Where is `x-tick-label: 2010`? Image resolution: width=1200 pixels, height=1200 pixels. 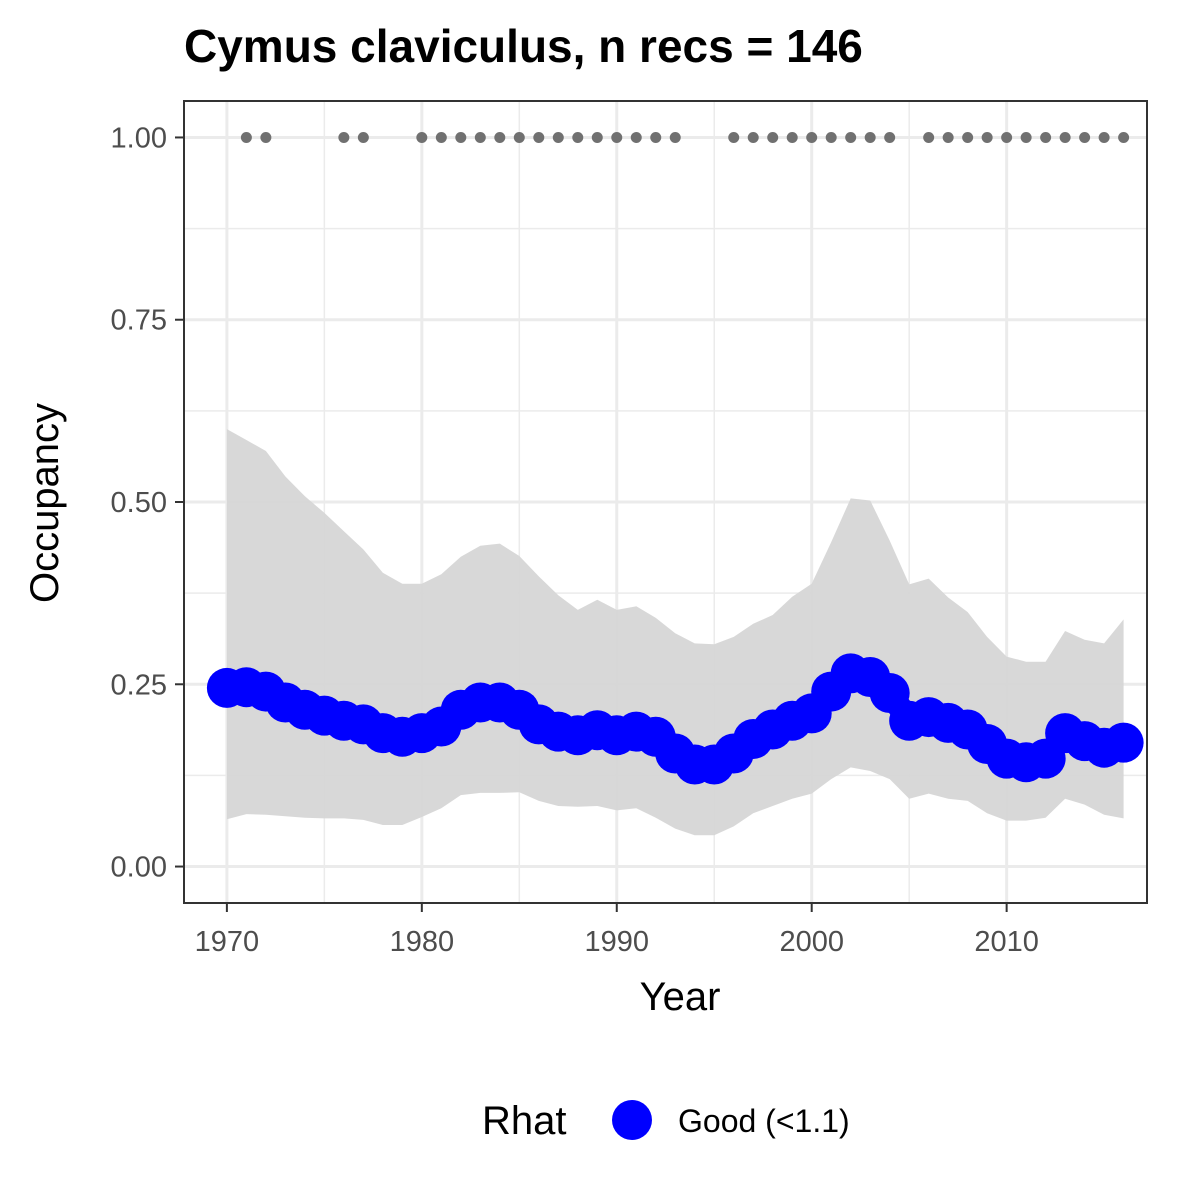
x-tick-label: 2010 is located at coordinates (1006, 942).